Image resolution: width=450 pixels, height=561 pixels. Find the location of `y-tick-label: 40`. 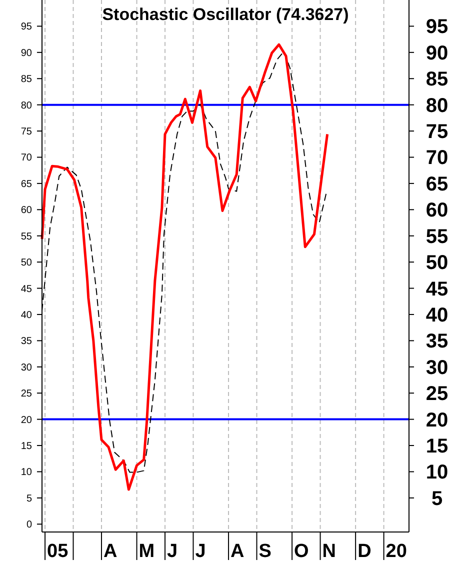

y-tick-label: 40 is located at coordinates (26, 315).